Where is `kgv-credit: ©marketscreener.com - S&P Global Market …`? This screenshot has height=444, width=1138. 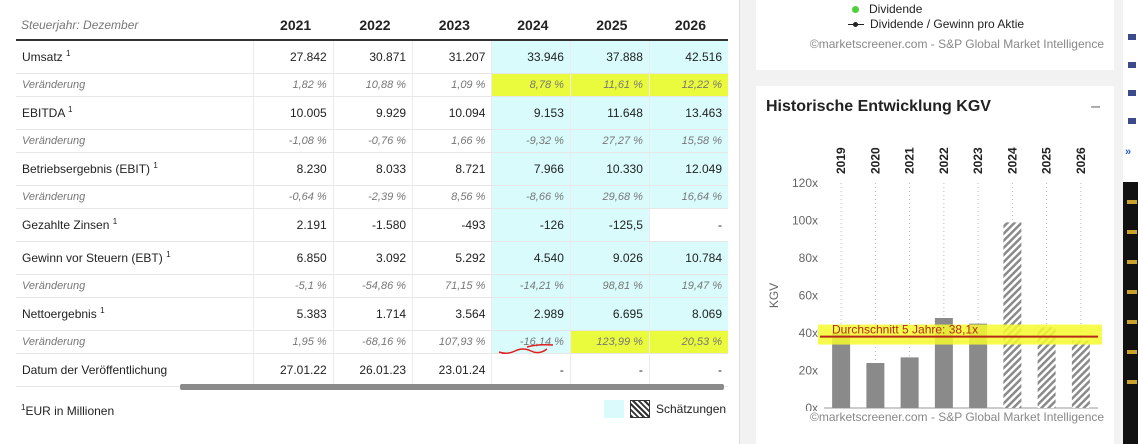 kgv-credit: ©marketscreener.com - S&P Global Market … is located at coordinates (957, 417).